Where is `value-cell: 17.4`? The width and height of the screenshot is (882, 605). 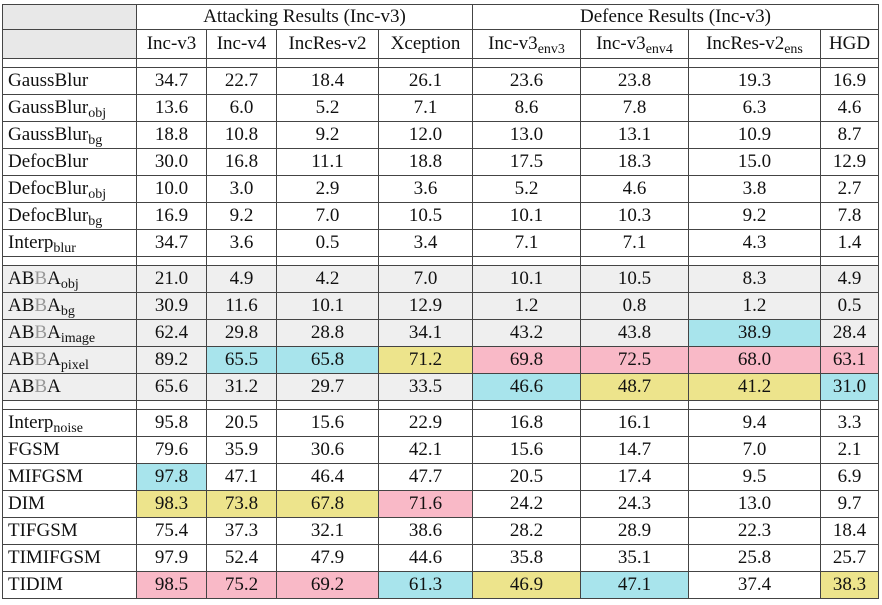 value-cell: 17.4 is located at coordinates (634, 477).